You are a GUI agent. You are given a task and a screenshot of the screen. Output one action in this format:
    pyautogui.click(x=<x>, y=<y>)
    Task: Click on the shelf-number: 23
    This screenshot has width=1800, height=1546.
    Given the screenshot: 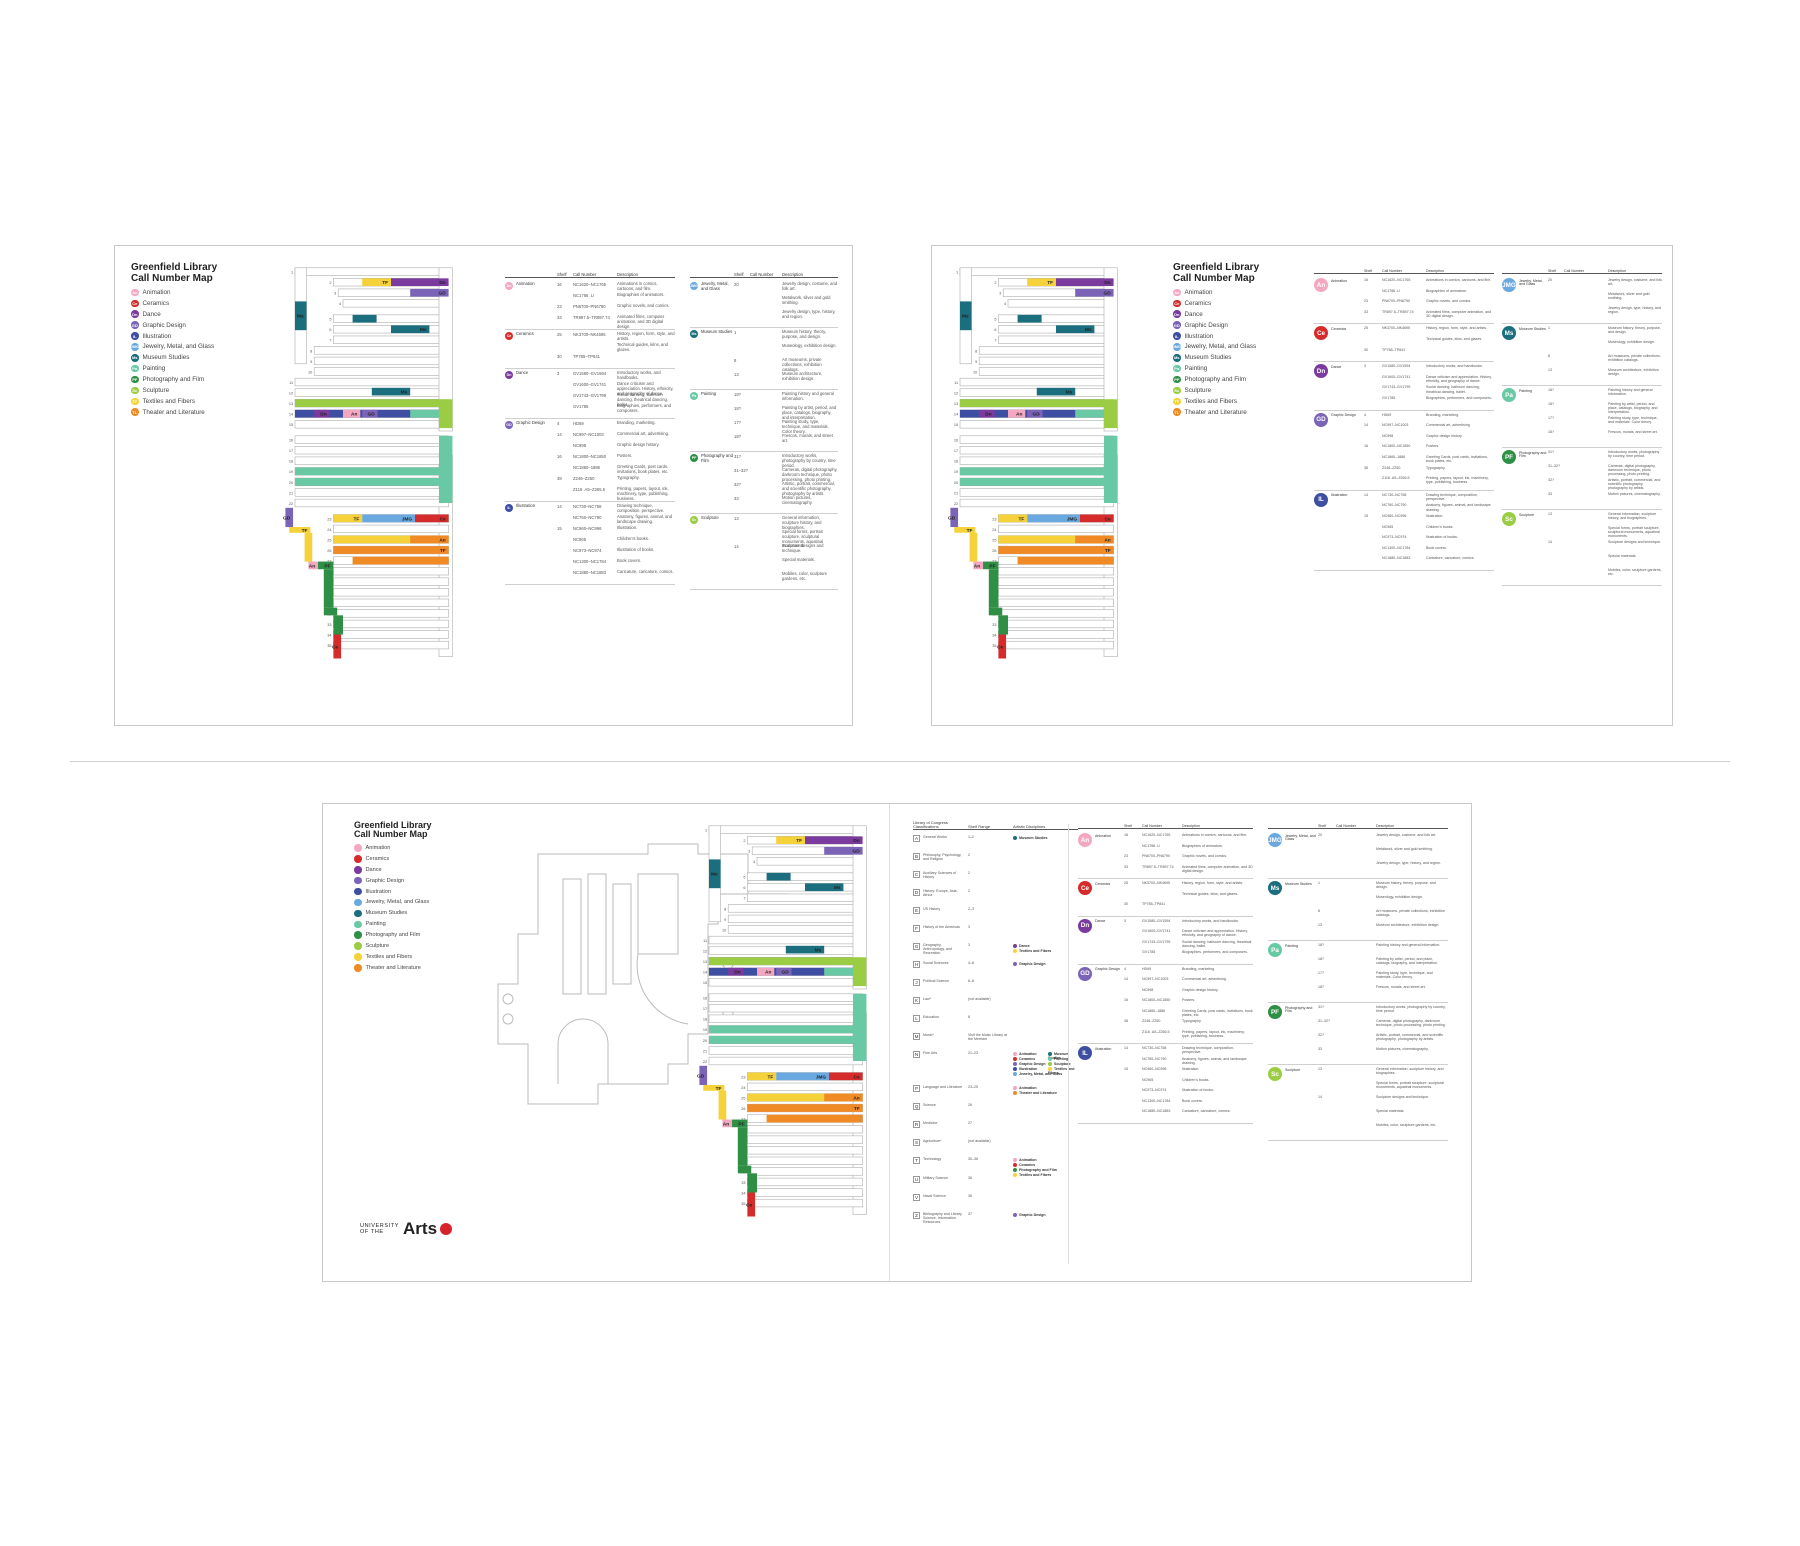 What is the action you would take?
    pyautogui.click(x=994, y=519)
    